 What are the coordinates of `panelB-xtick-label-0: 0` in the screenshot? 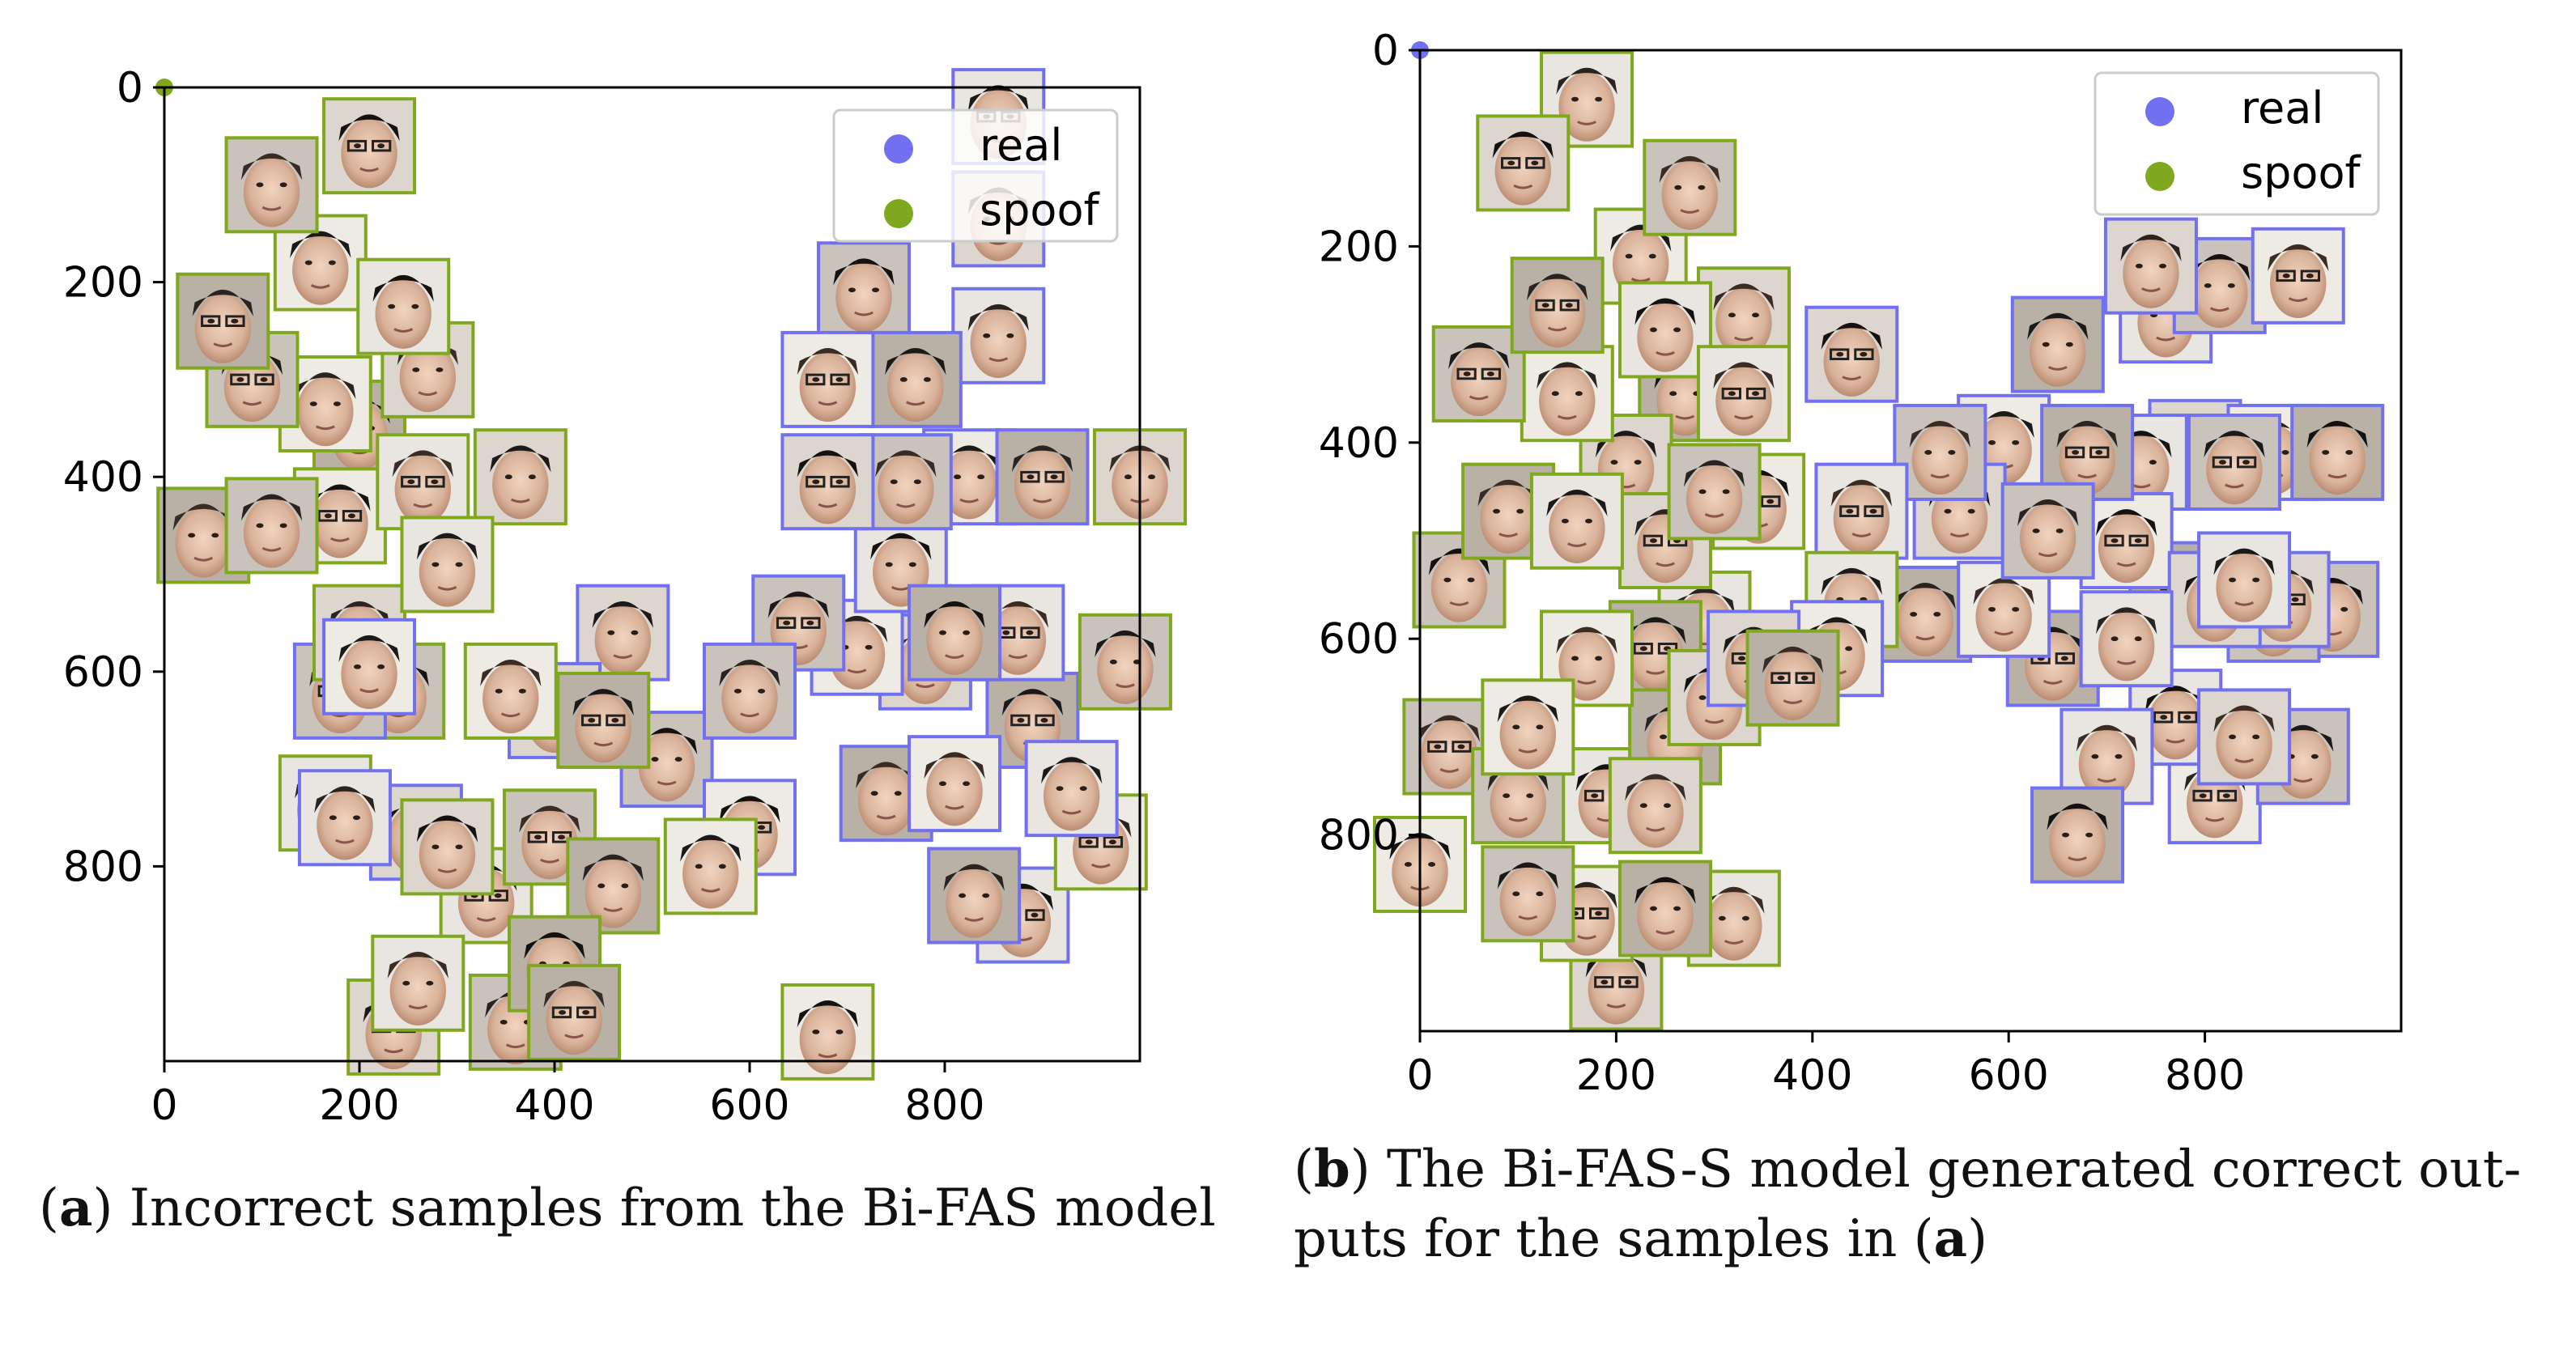 It's located at (1419, 1076).